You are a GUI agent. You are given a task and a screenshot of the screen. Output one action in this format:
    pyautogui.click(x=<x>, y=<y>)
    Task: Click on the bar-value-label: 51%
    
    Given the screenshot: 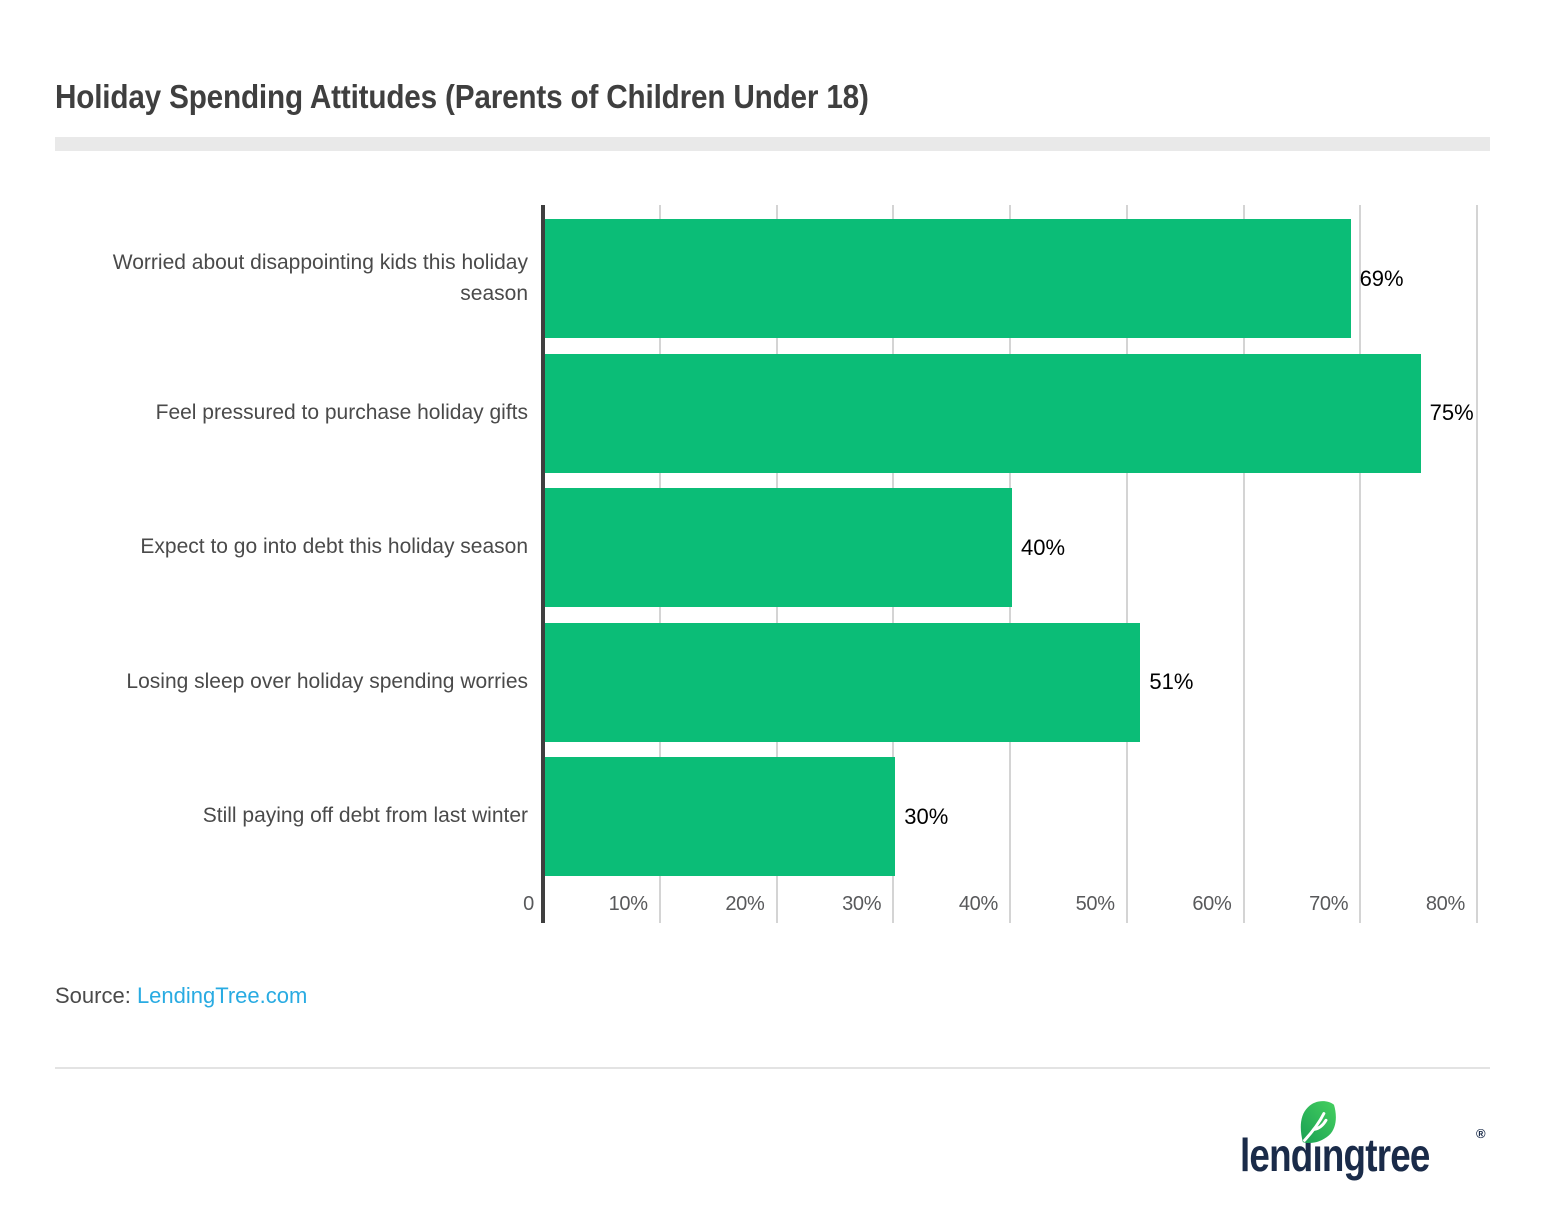 What is the action you would take?
    pyautogui.click(x=1171, y=681)
    